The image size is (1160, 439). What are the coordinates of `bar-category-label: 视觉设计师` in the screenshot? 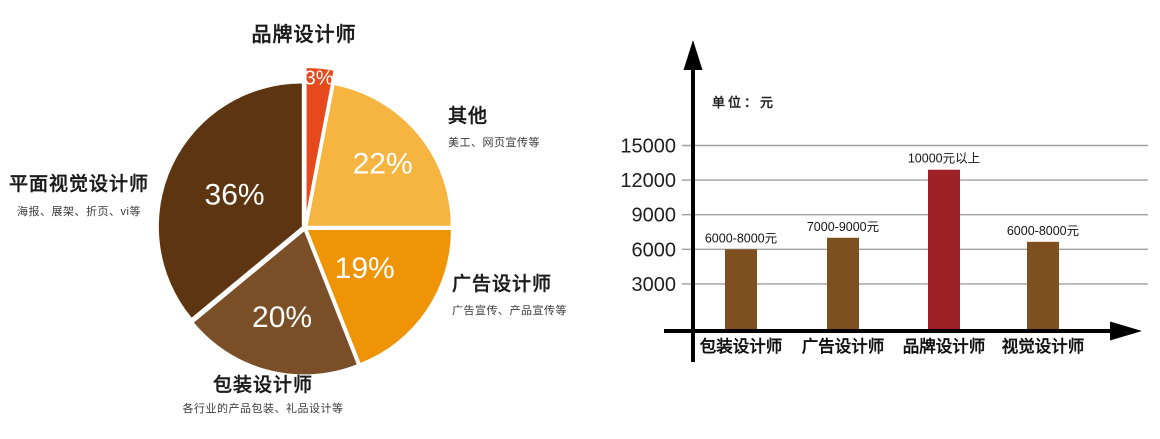 It's located at (1043, 346).